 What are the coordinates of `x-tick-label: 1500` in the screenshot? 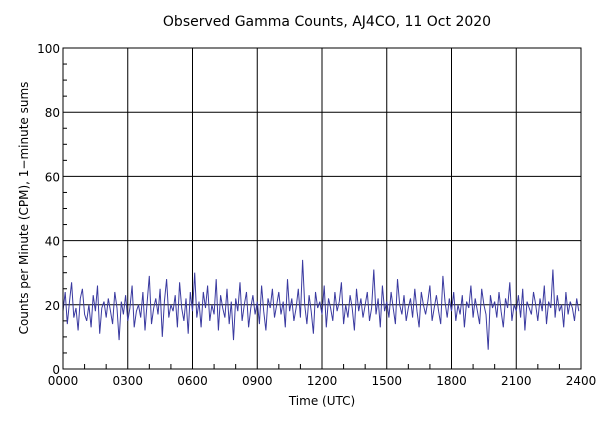 It's located at (386, 381).